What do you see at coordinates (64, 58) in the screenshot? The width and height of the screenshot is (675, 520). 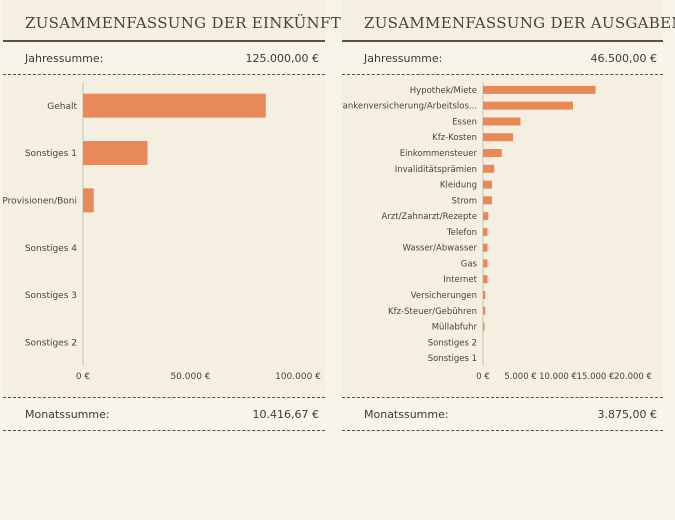 I see `income-annual-label: Jahressumme:` at bounding box center [64, 58].